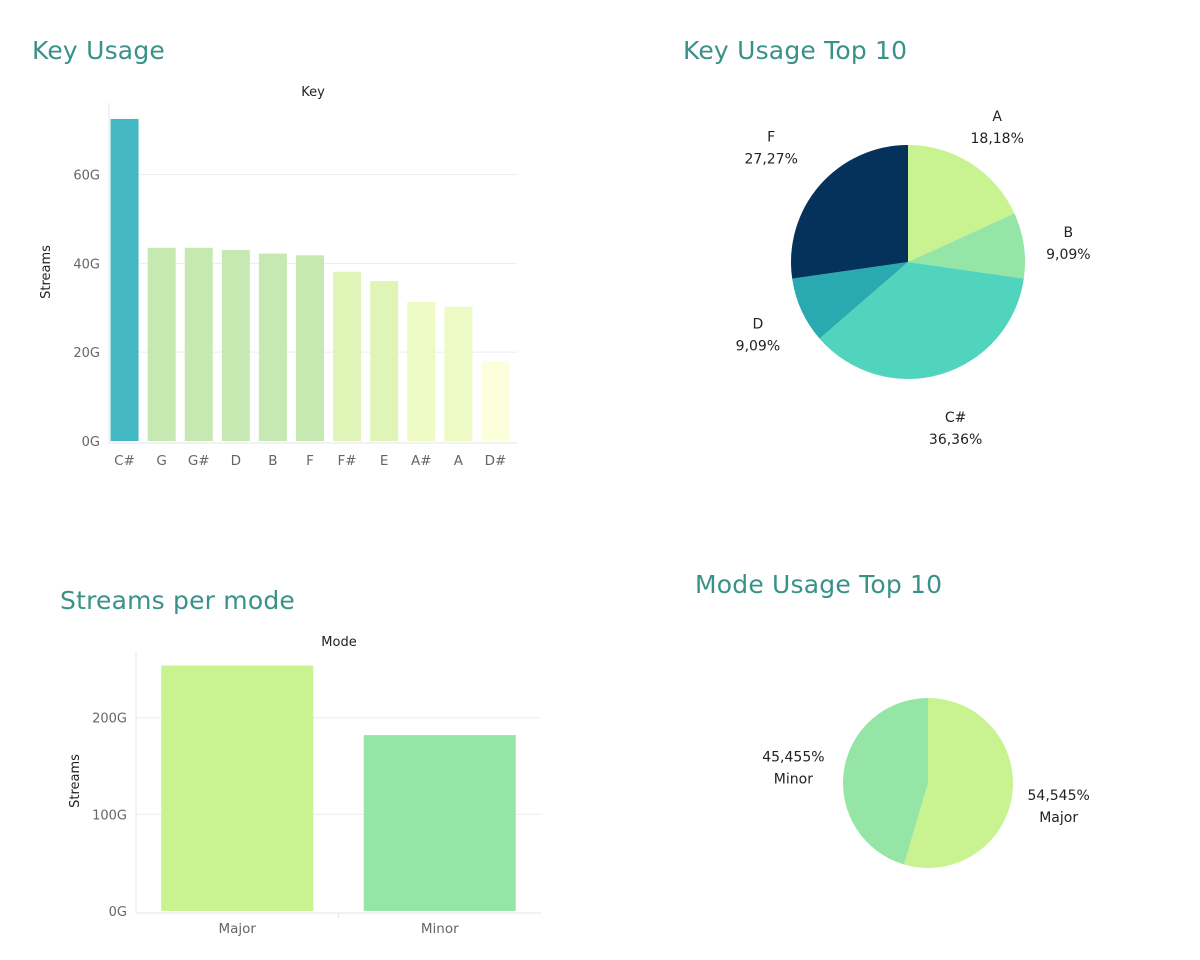 This screenshot has width=1200, height=960. What do you see at coordinates (955, 440) in the screenshot?
I see `pie-label: 36,36%` at bounding box center [955, 440].